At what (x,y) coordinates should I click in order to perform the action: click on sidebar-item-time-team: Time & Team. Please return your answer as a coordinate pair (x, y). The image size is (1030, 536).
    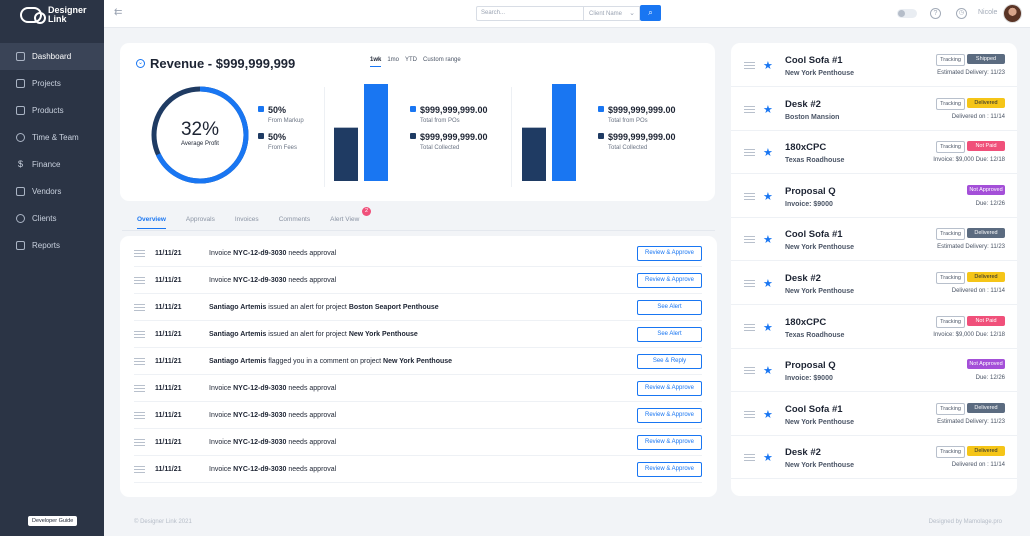
    Looking at the image, I should click on (52, 137).